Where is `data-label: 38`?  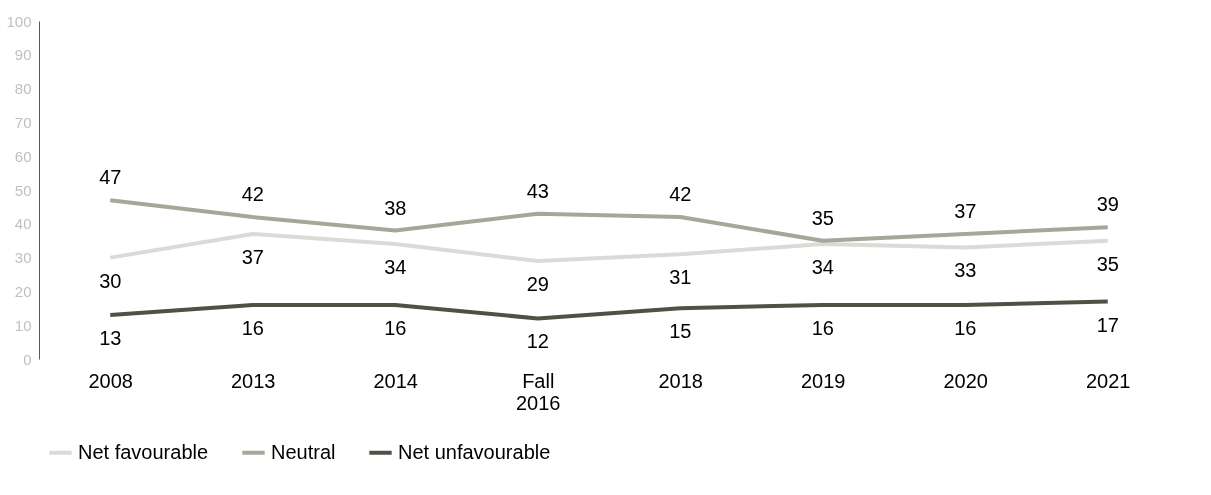 data-label: 38 is located at coordinates (395, 207).